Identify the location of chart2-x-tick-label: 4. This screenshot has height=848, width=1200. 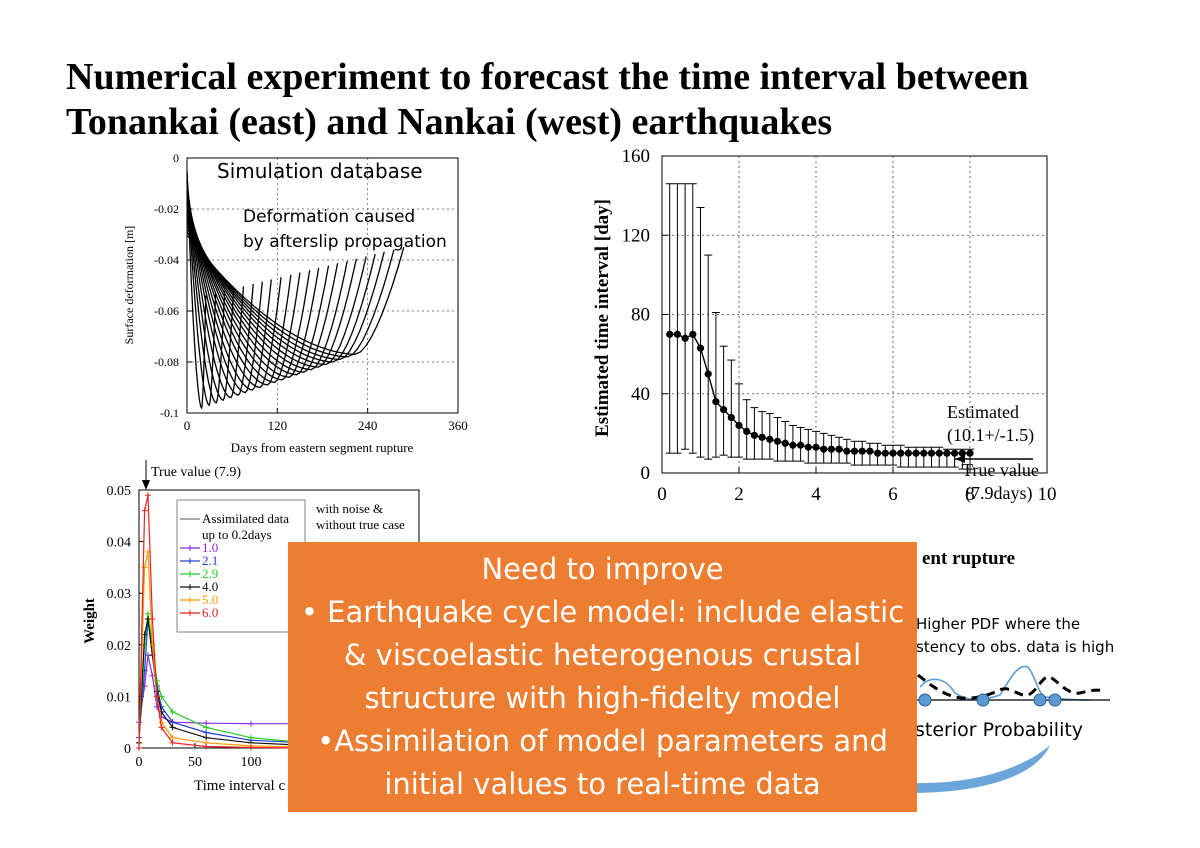
(816, 494).